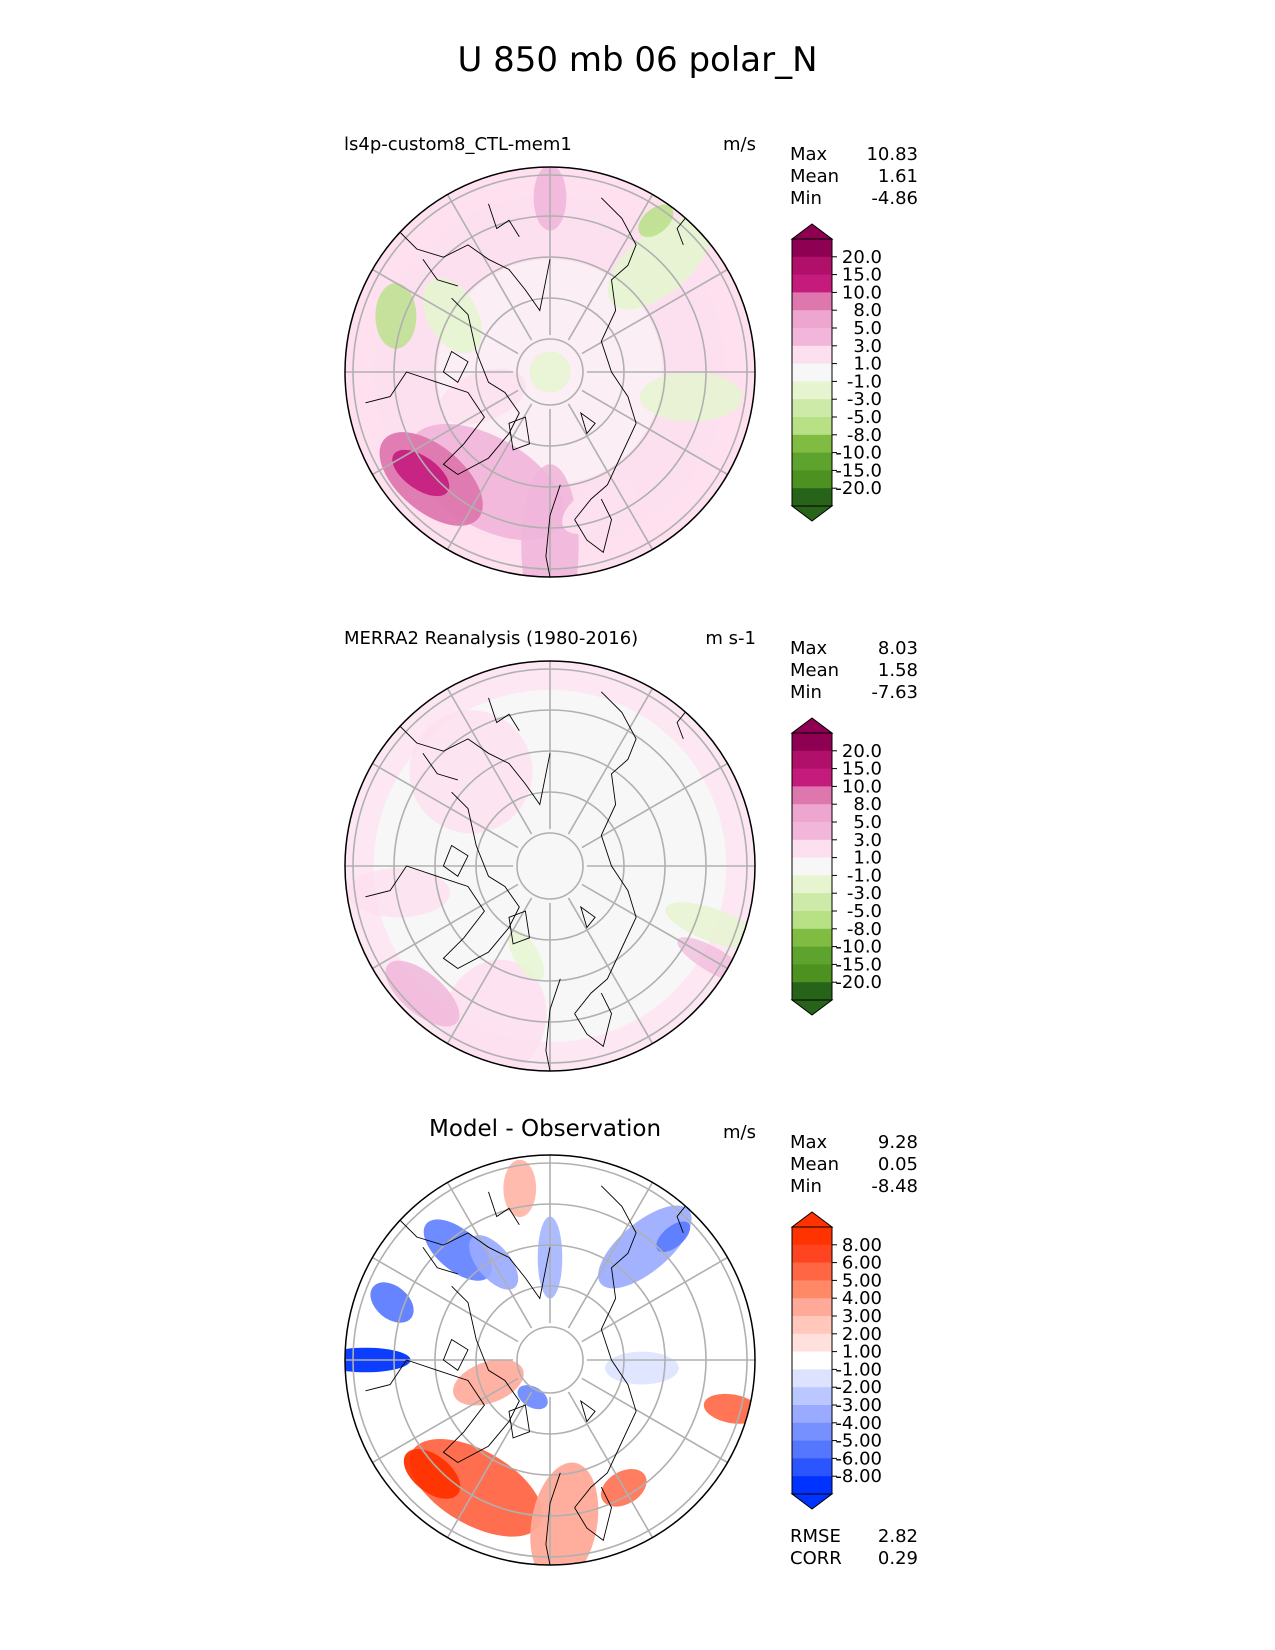 This screenshot has width=1275, height=1650. What do you see at coordinates (815, 1536) in the screenshot?
I see `metric-label: RMSE` at bounding box center [815, 1536].